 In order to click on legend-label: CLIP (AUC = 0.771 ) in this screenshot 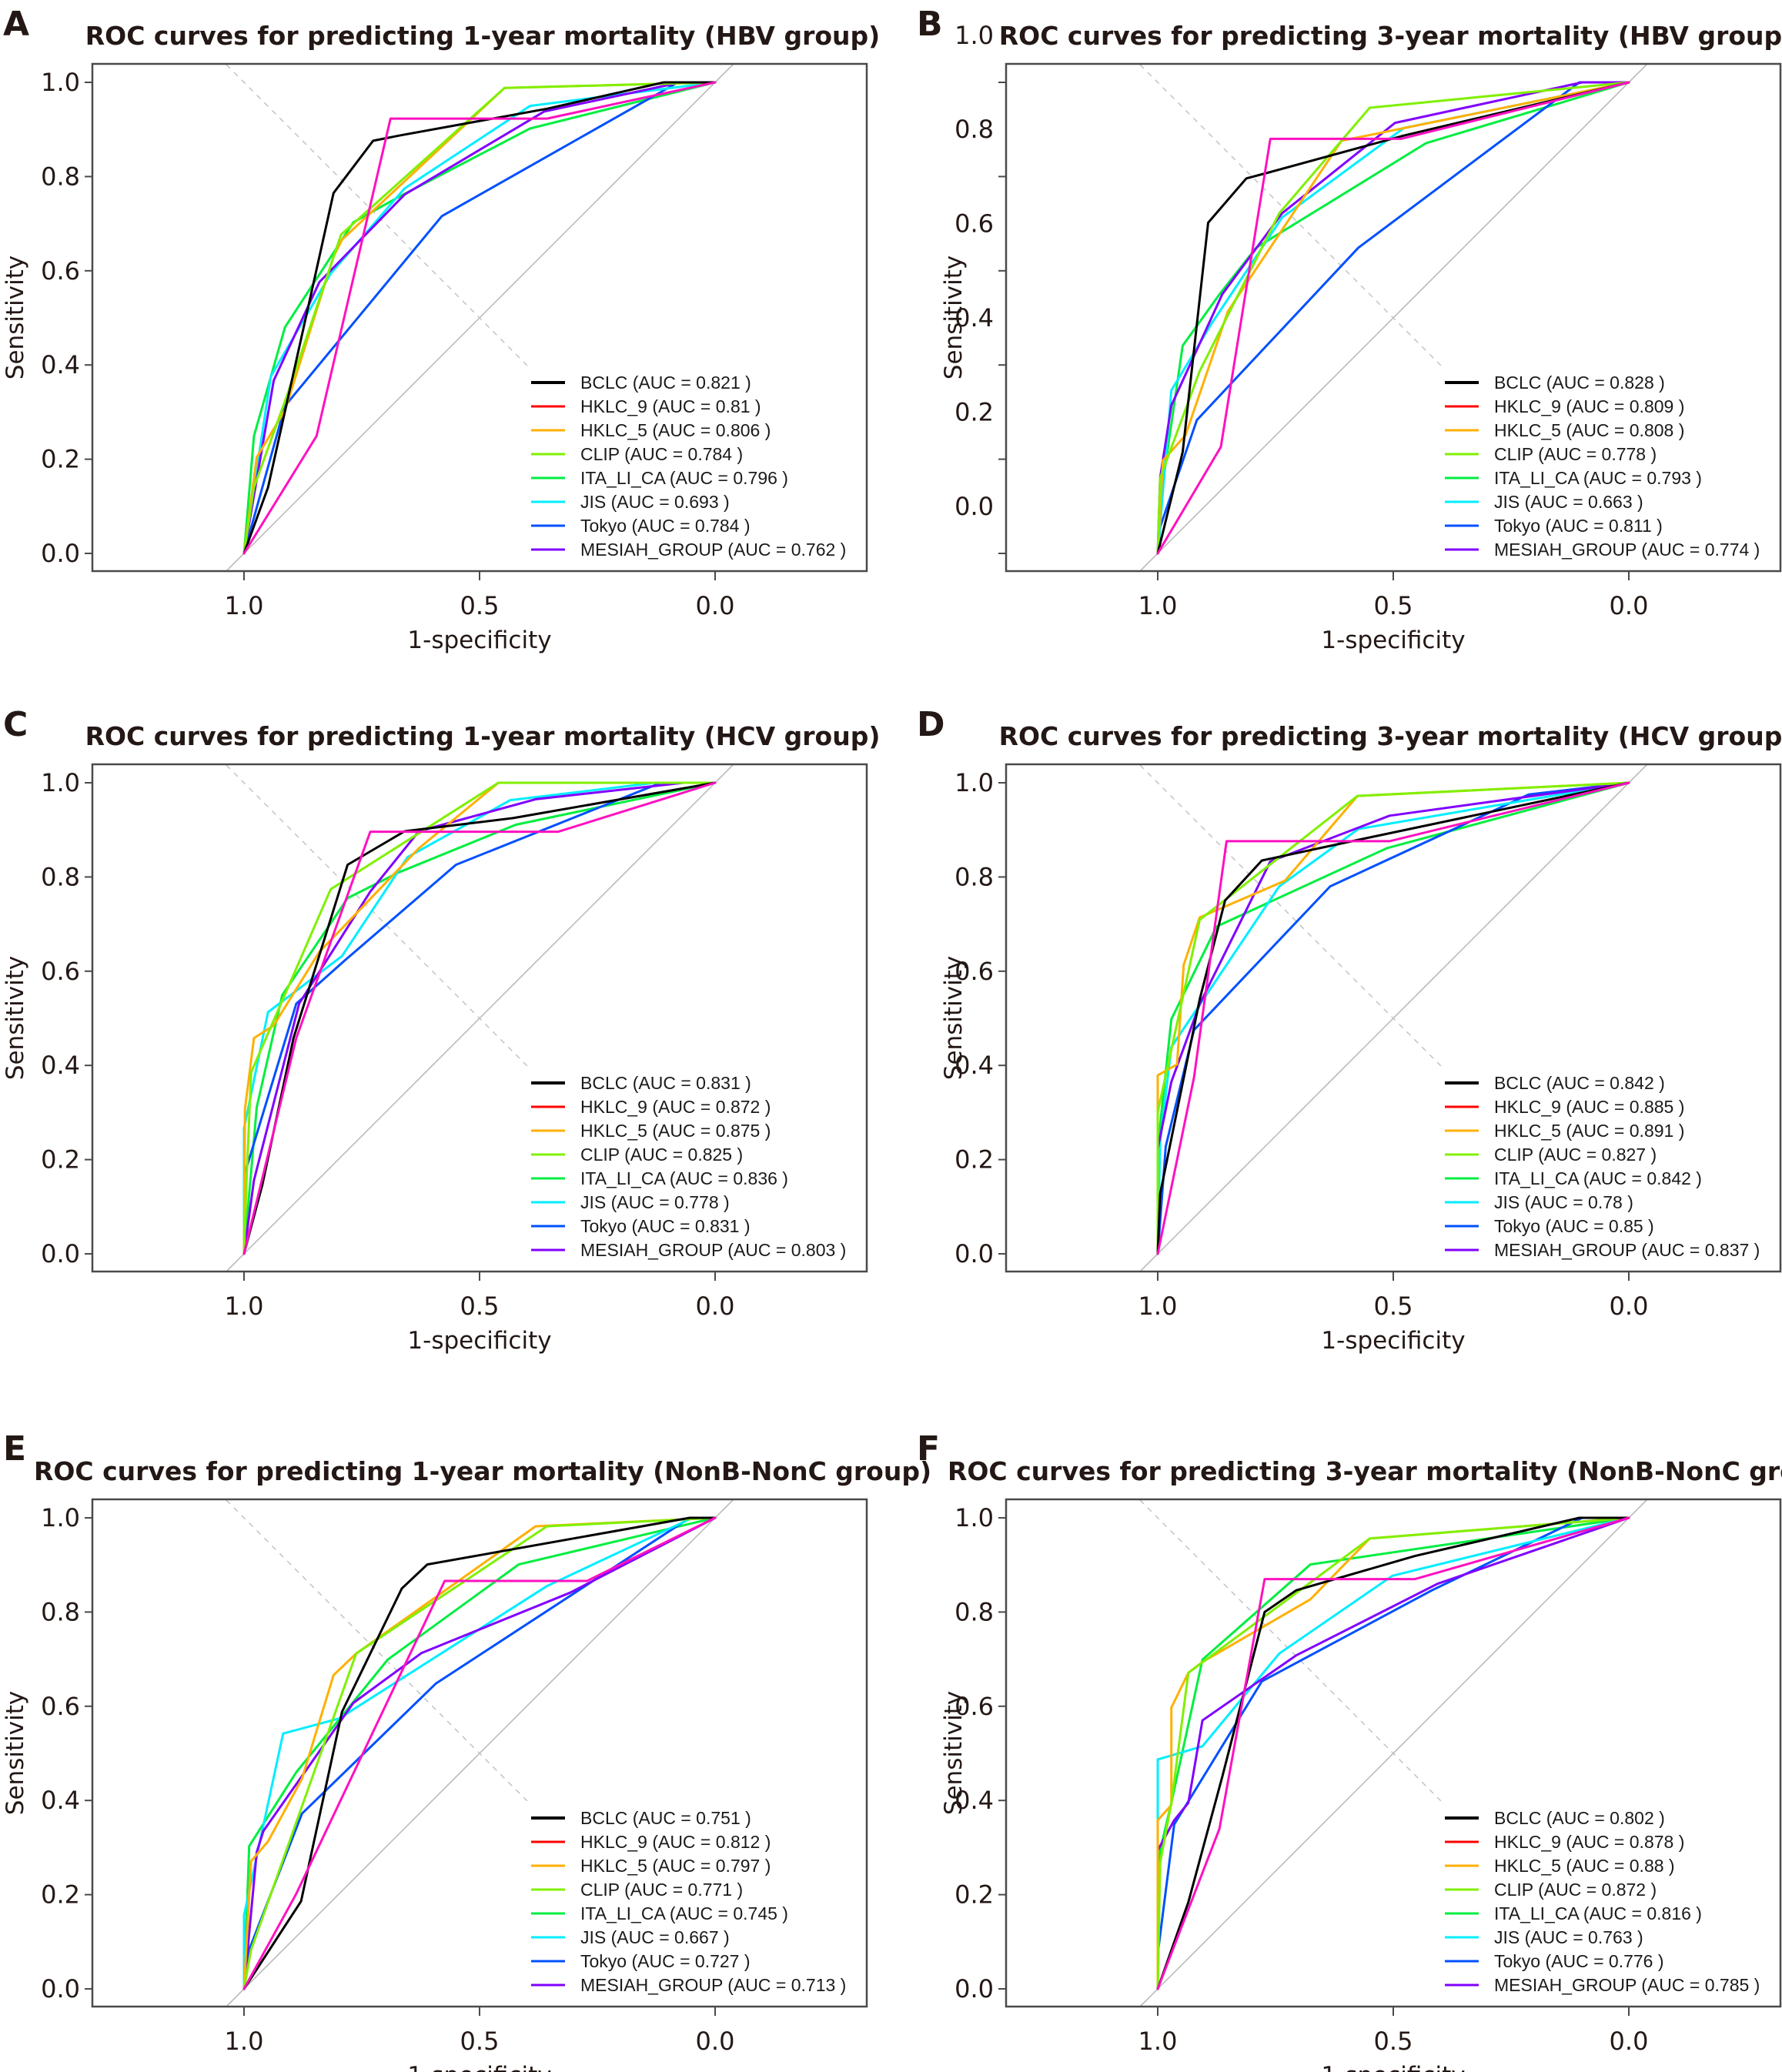, I will do `click(661, 1890)`.